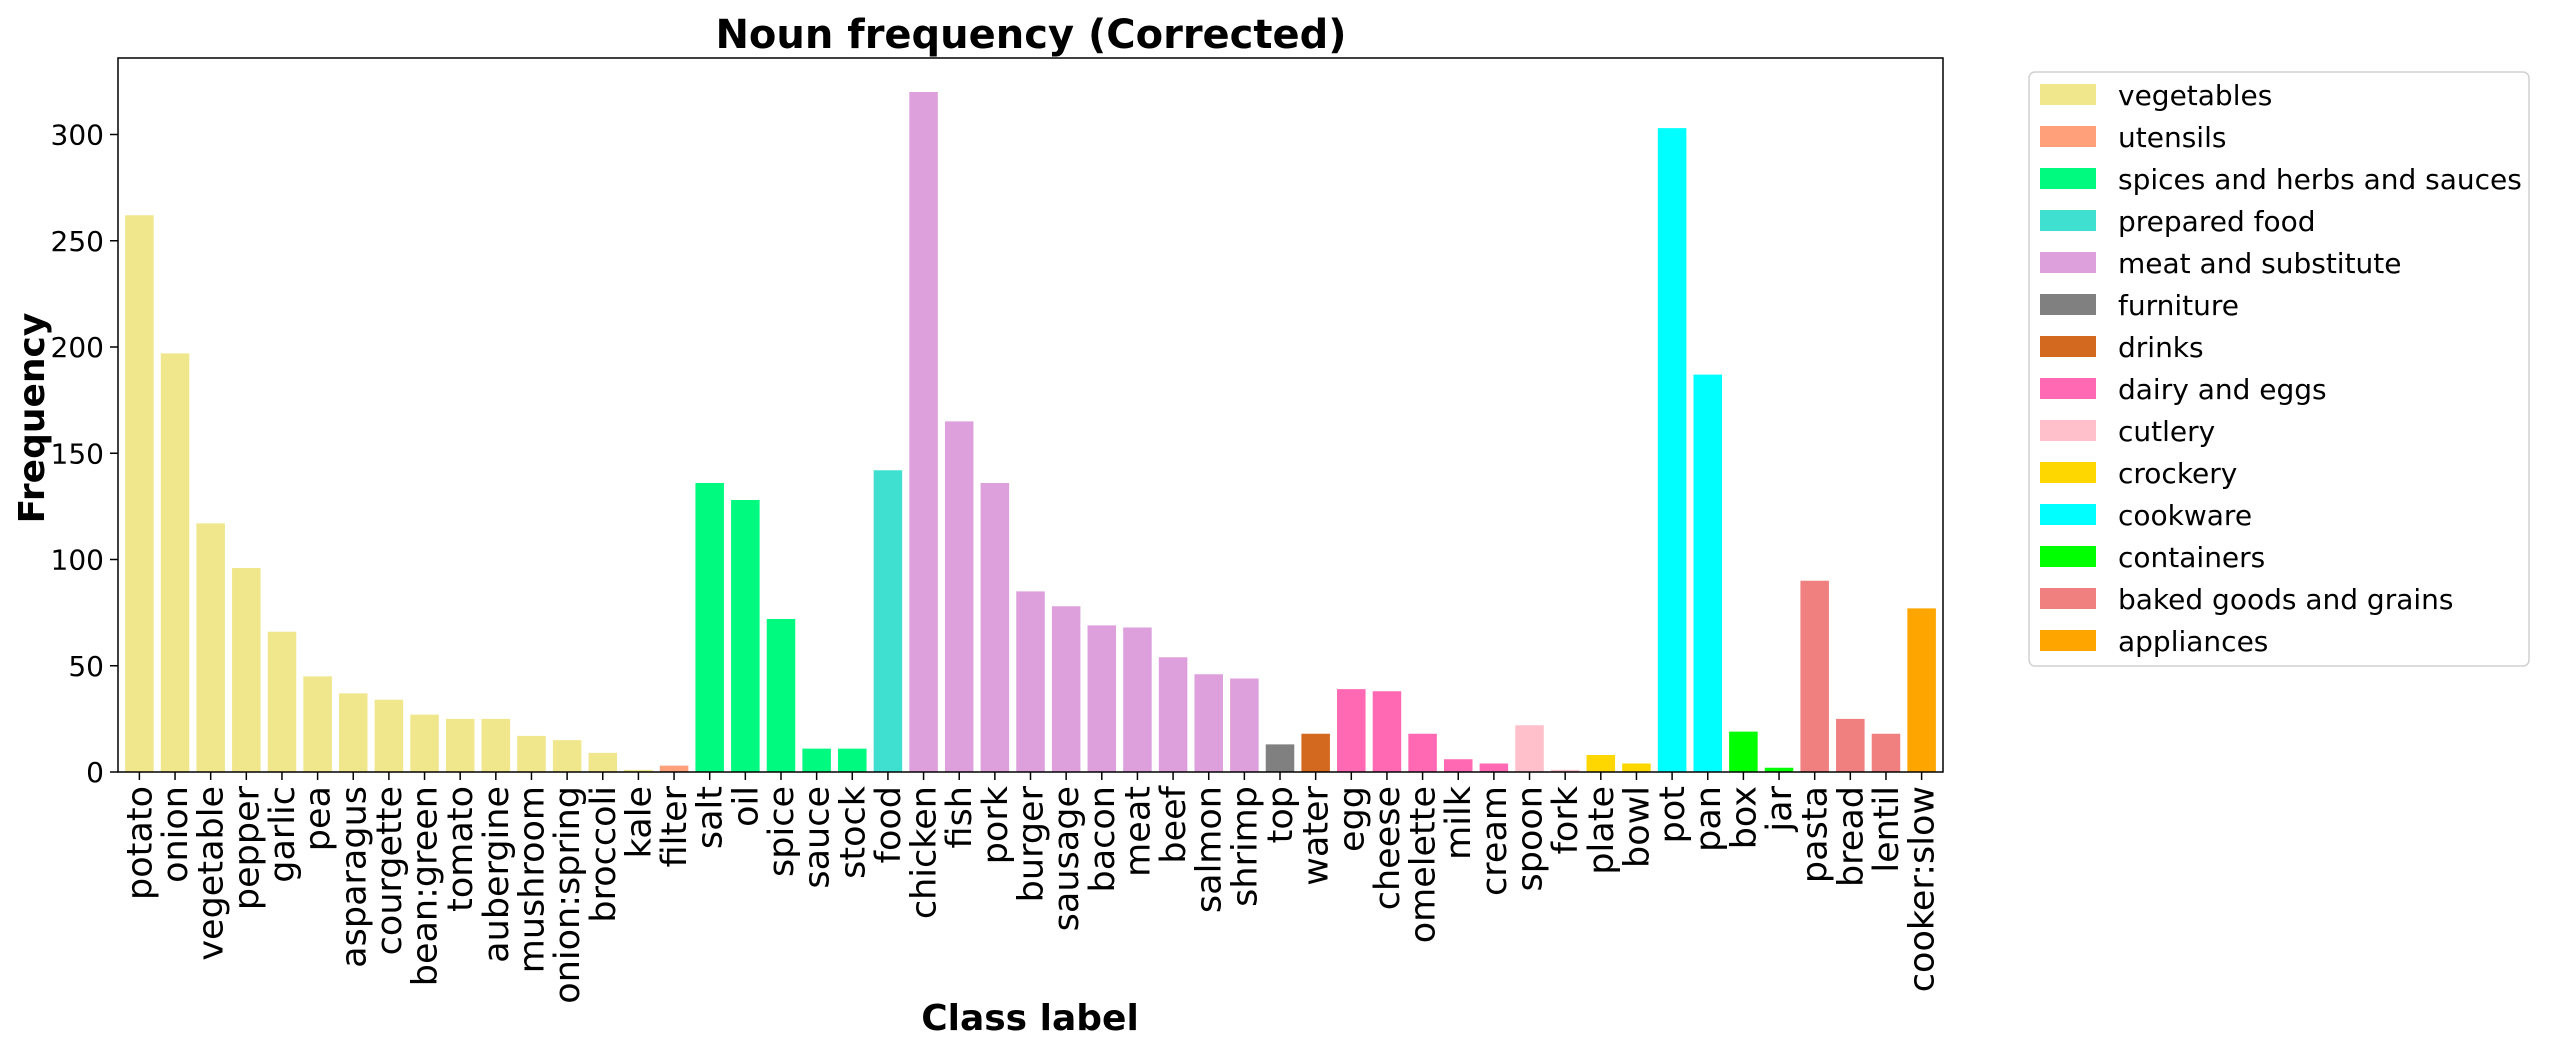 The width and height of the screenshot is (2550, 1050). I want to click on y-tick-label: 150, so click(77, 453).